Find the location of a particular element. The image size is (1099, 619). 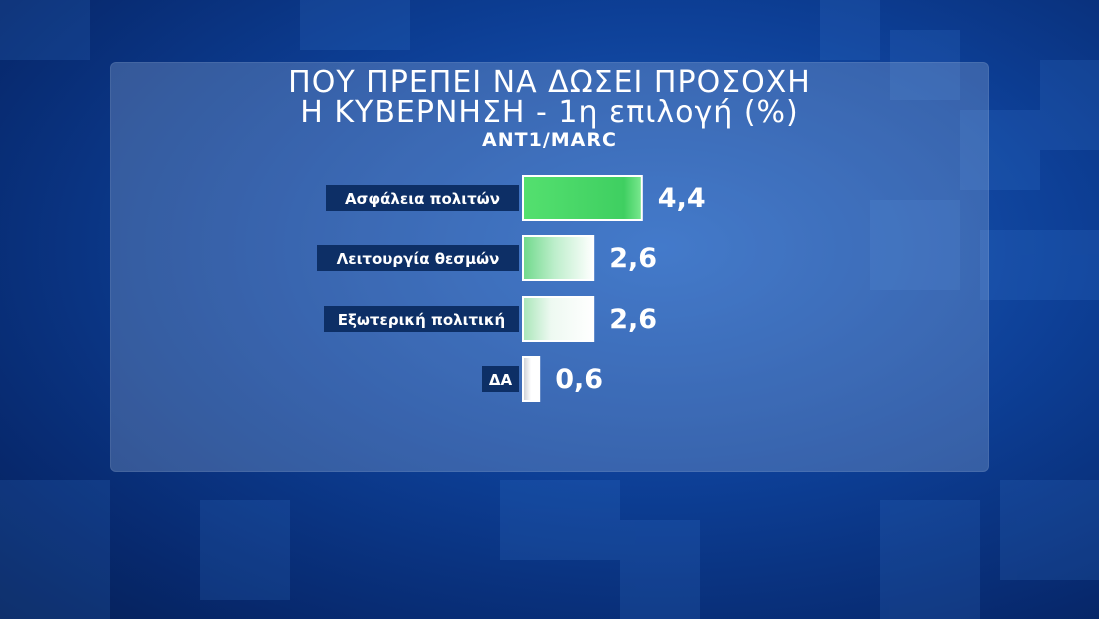

category-label: ΔΑ is located at coordinates (501, 380).